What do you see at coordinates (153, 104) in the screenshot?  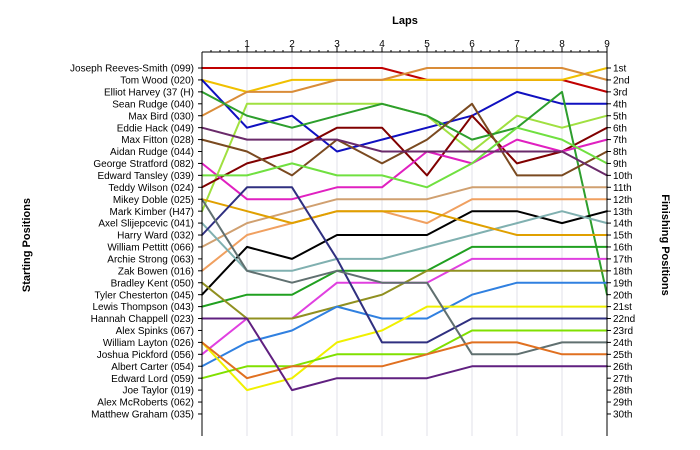 I see `driver-label: Sean Rudge (040)` at bounding box center [153, 104].